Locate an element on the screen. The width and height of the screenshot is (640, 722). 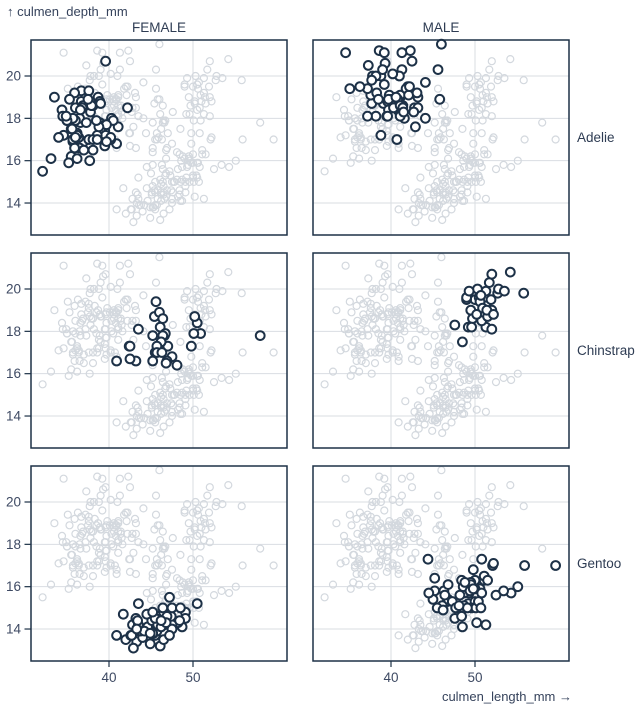
facet-column-header-female: FEMALE is located at coordinates (158, 27).